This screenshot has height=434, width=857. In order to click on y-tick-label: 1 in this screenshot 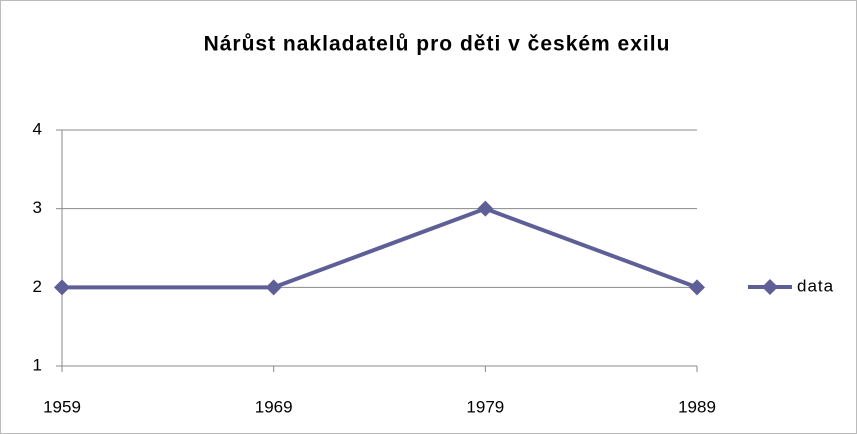, I will do `click(37, 364)`.